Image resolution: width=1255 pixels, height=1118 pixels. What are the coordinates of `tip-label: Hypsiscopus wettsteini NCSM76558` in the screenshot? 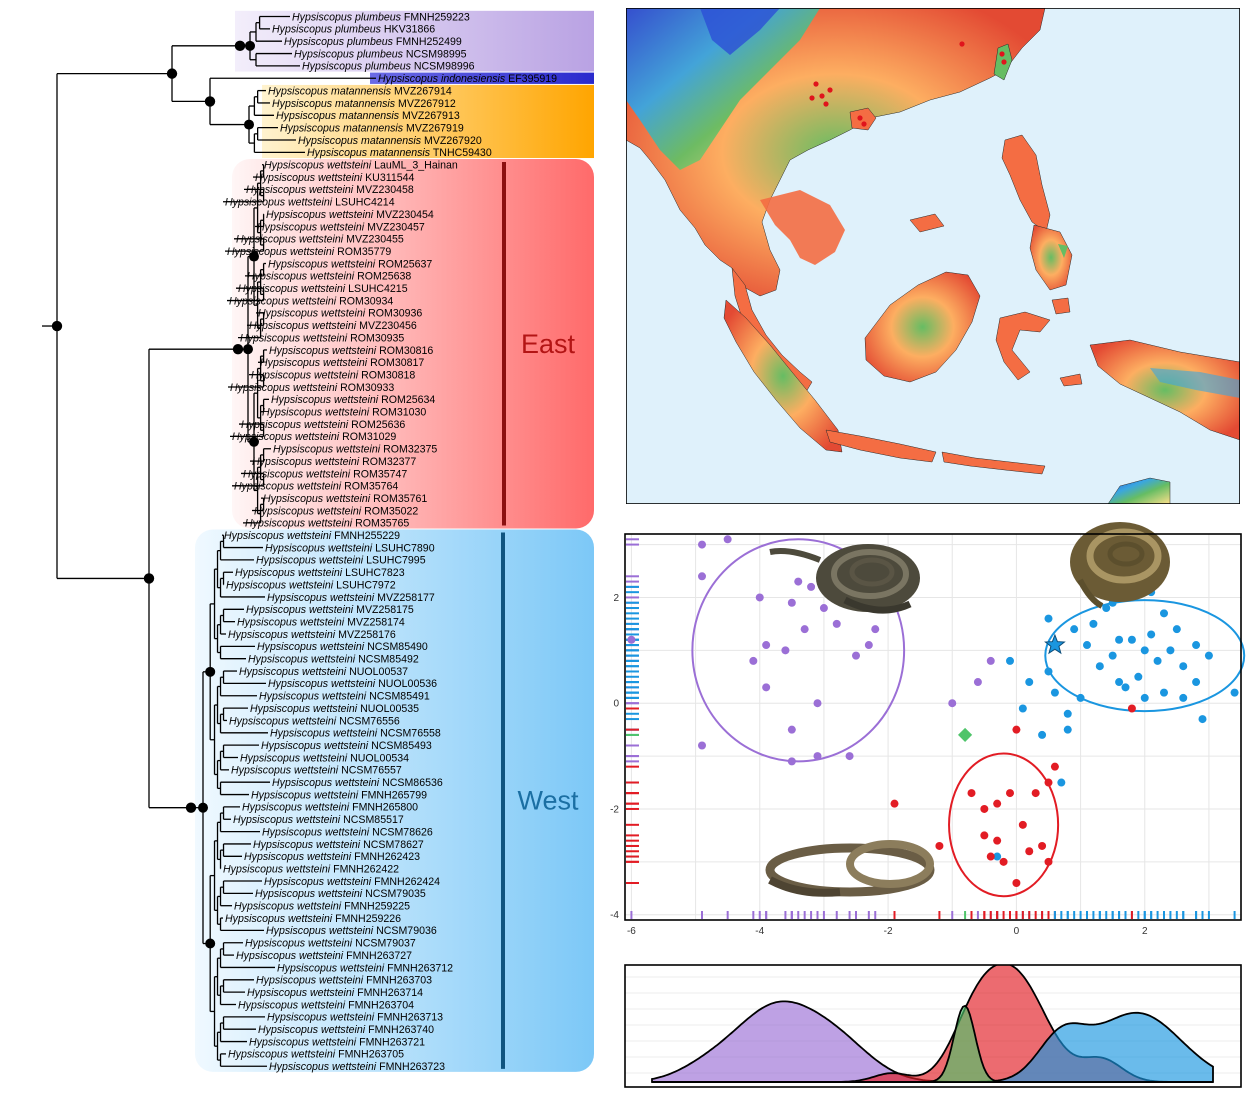 It's located at (355, 734).